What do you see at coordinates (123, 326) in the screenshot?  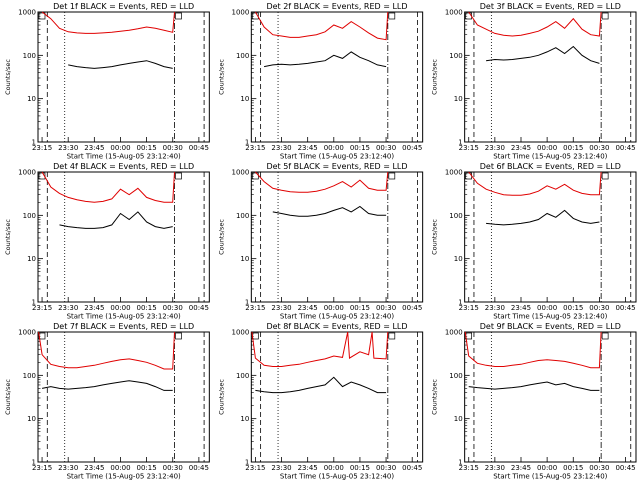 I see `panel-title: Det 7f BLACK = Events, RED = LLD` at bounding box center [123, 326].